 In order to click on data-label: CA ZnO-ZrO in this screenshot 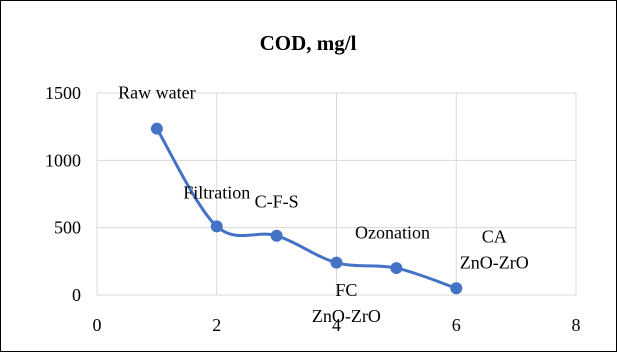, I will do `click(494, 249)`.